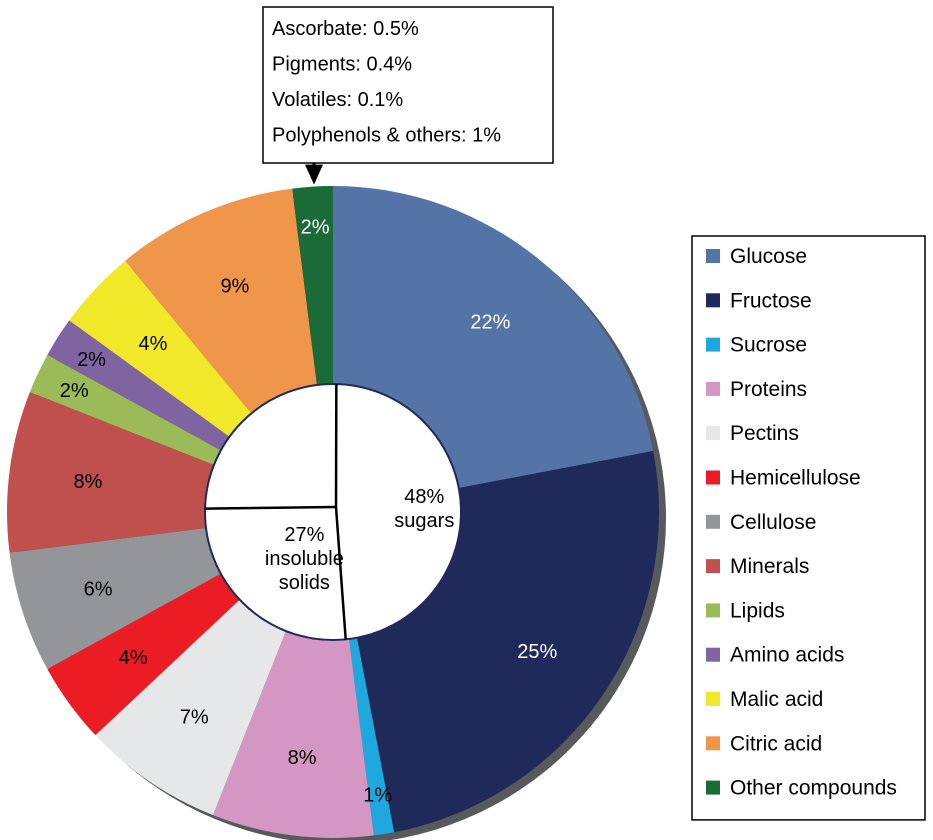 This screenshot has height=840, width=933. Describe the element at coordinates (315, 228) in the screenshot. I see `slice-label-other-compounds: 2%` at that location.